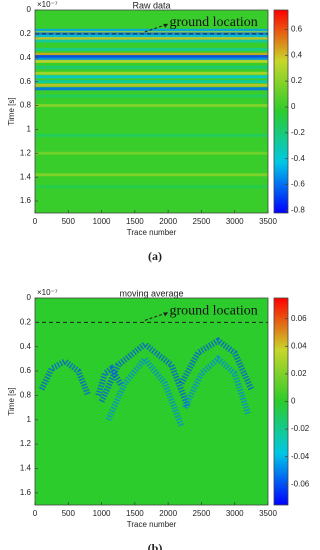  I want to click on caption: (a), so click(155, 256).